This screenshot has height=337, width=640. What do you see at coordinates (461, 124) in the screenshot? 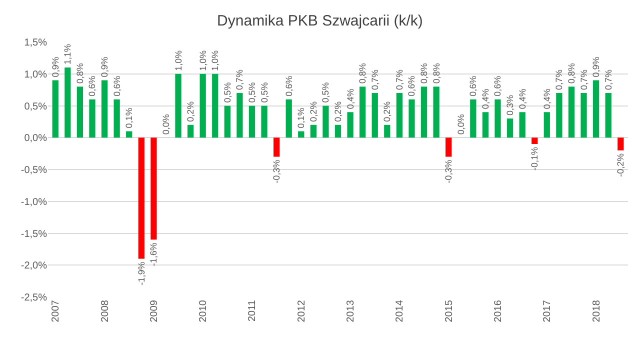
I see `data-label: 0,0%` at bounding box center [461, 124].